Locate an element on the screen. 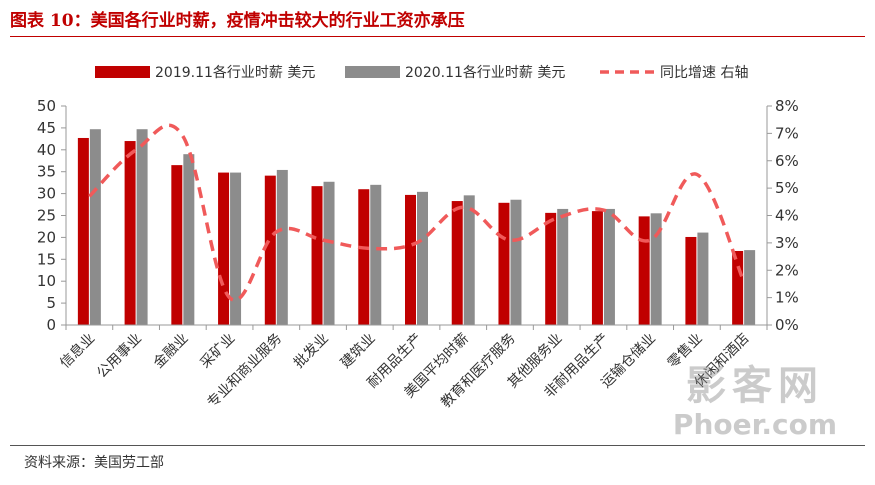  category-label-0: 信息业 is located at coordinates (77, 351).